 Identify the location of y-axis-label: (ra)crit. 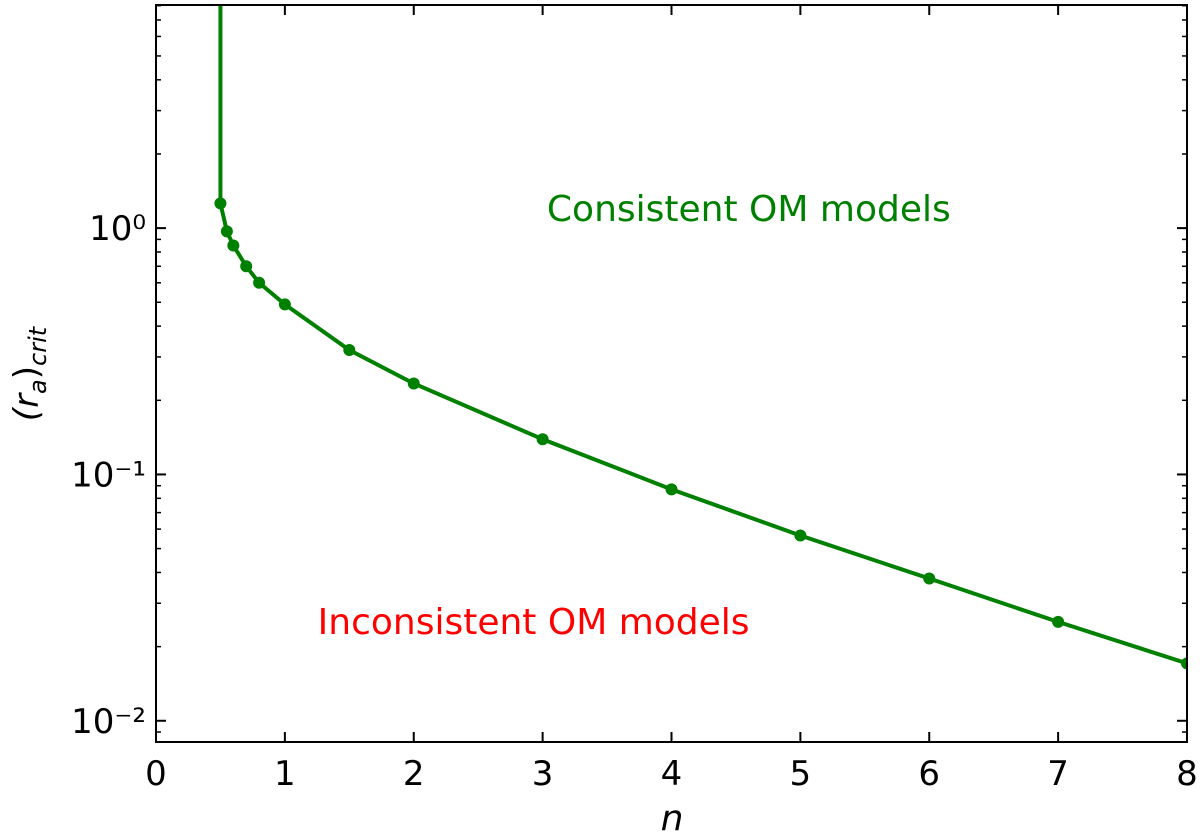
(29, 373).